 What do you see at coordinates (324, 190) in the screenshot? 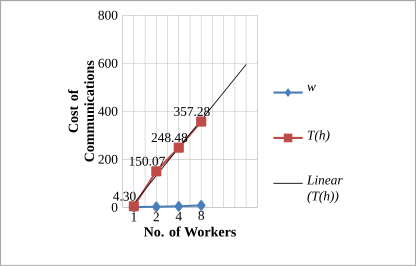
I see `legend-label: Linear (T(h))` at bounding box center [324, 190].